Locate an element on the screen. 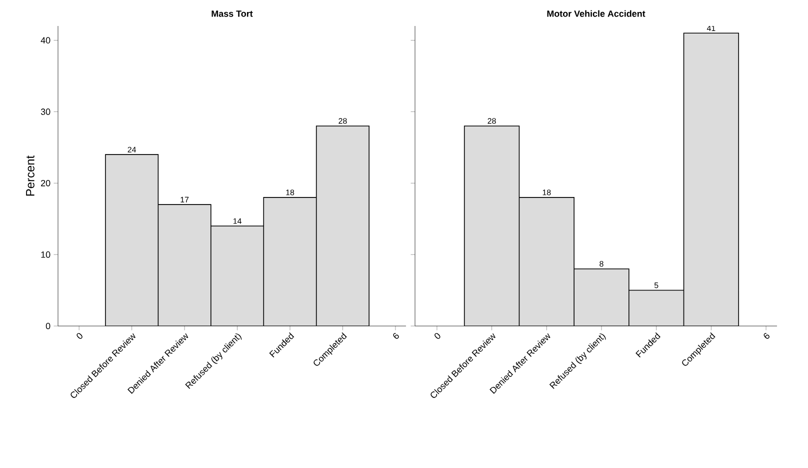 The image size is (808, 468). y-tick-label: 20 is located at coordinates (45, 183).